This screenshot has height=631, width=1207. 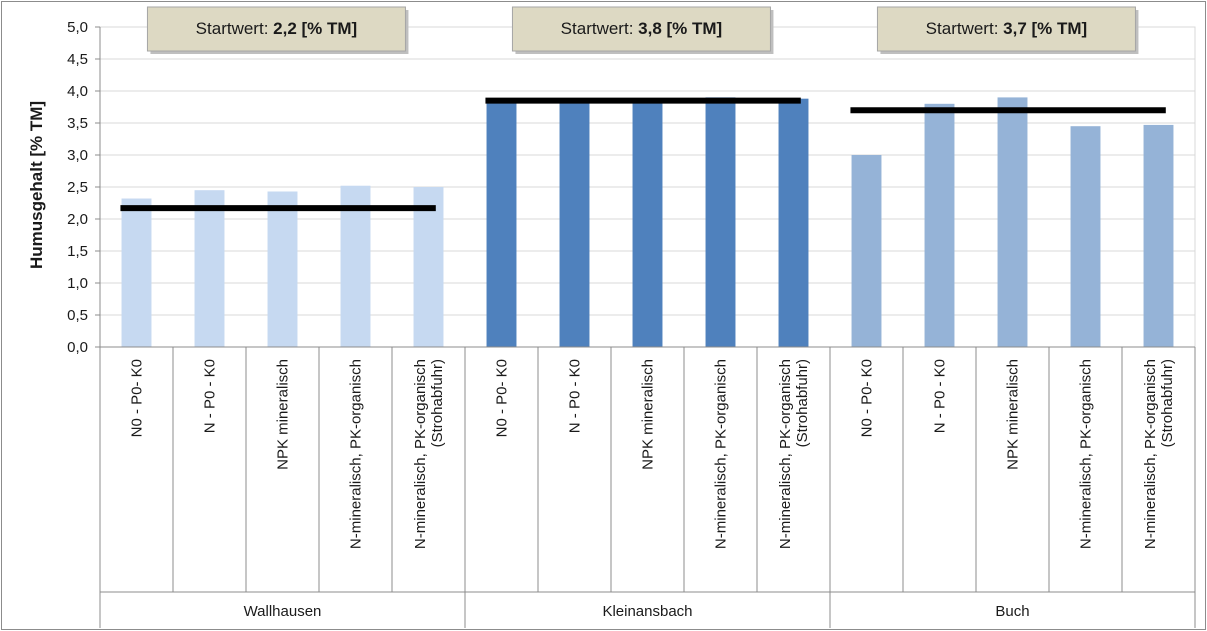 I want to click on y-tick-label: 1,0, so click(x=77, y=283).